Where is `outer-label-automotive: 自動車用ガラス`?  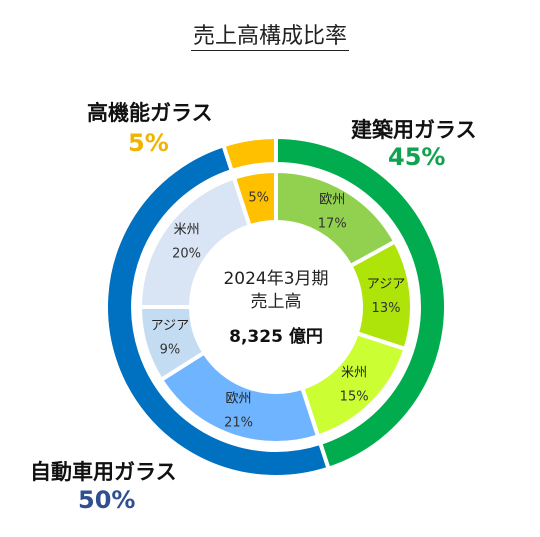
outer-label-automotive: 自動車用ガラス is located at coordinates (103, 472).